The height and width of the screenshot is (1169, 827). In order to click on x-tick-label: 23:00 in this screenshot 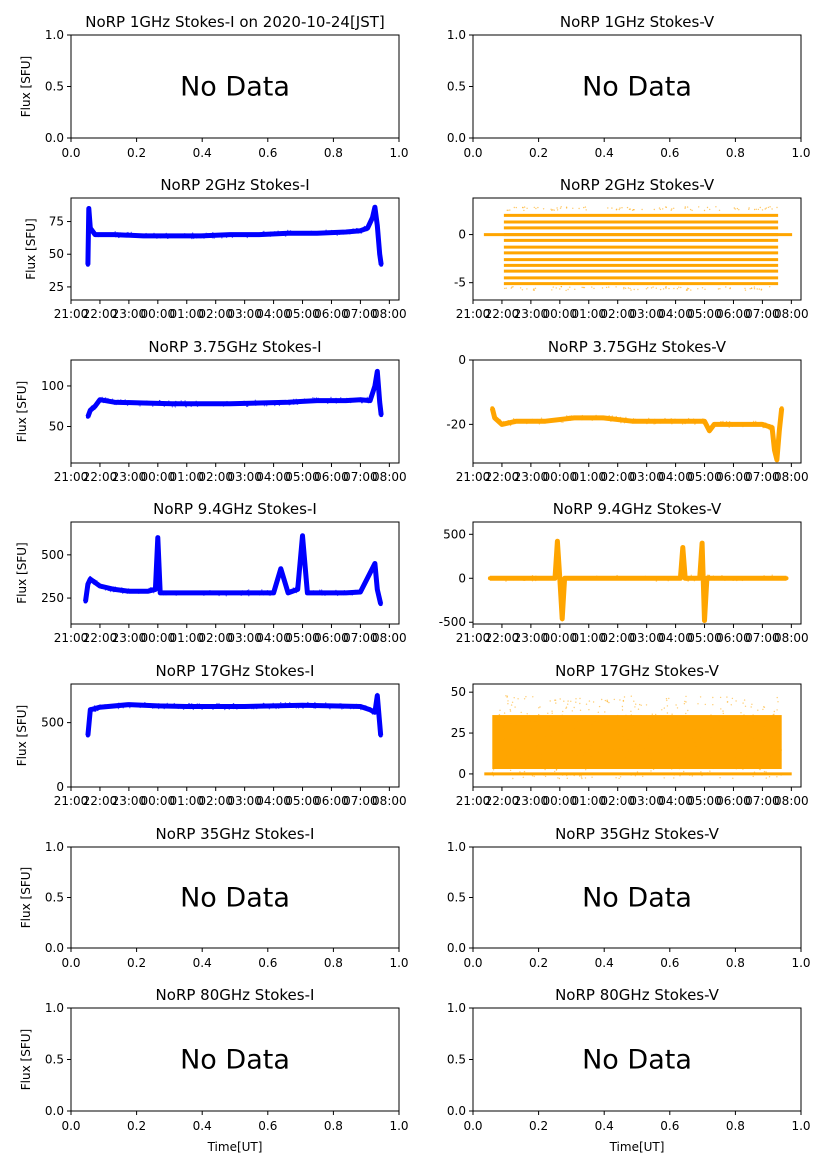, I will do `click(129, 638)`.